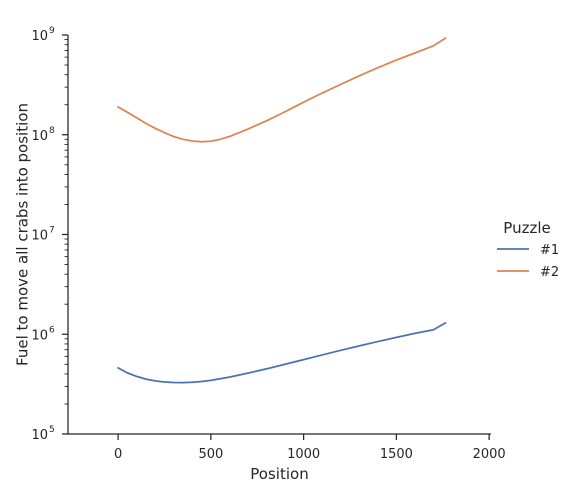  Describe the element at coordinates (52, 31) in the screenshot. I see `y-tick-label-exponent: 9` at that location.